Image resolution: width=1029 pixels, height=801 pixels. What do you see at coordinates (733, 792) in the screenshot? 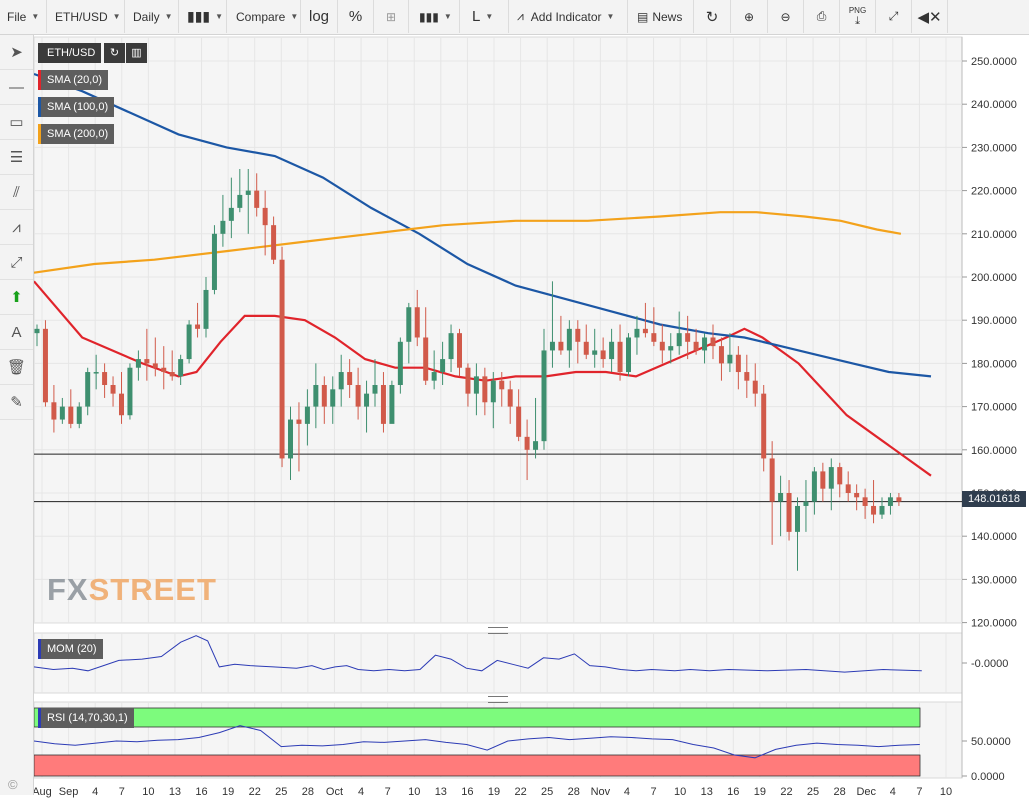
I see `x-tick-label: 16` at bounding box center [733, 792].